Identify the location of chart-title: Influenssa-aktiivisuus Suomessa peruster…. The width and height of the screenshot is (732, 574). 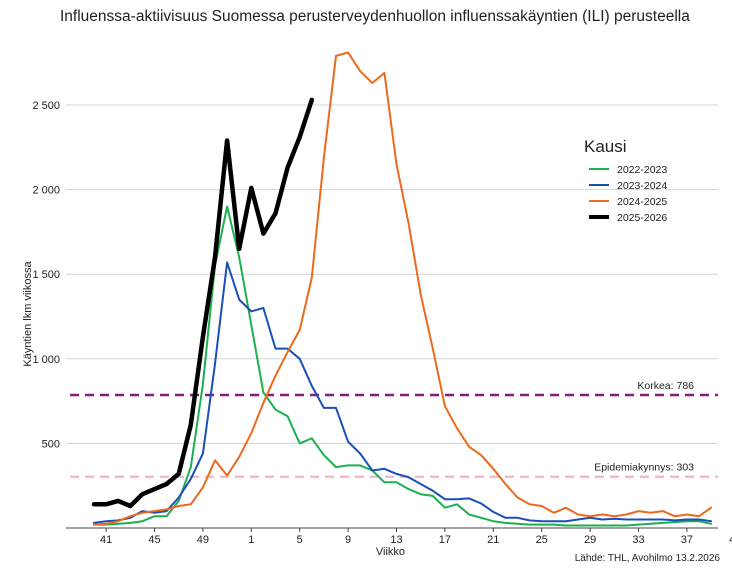
(375, 16).